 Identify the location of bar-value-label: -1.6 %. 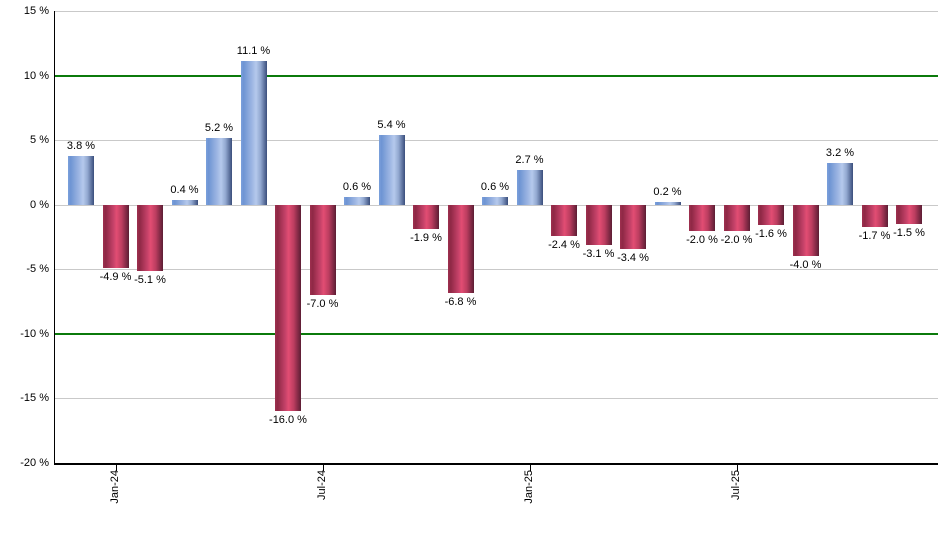
(771, 234).